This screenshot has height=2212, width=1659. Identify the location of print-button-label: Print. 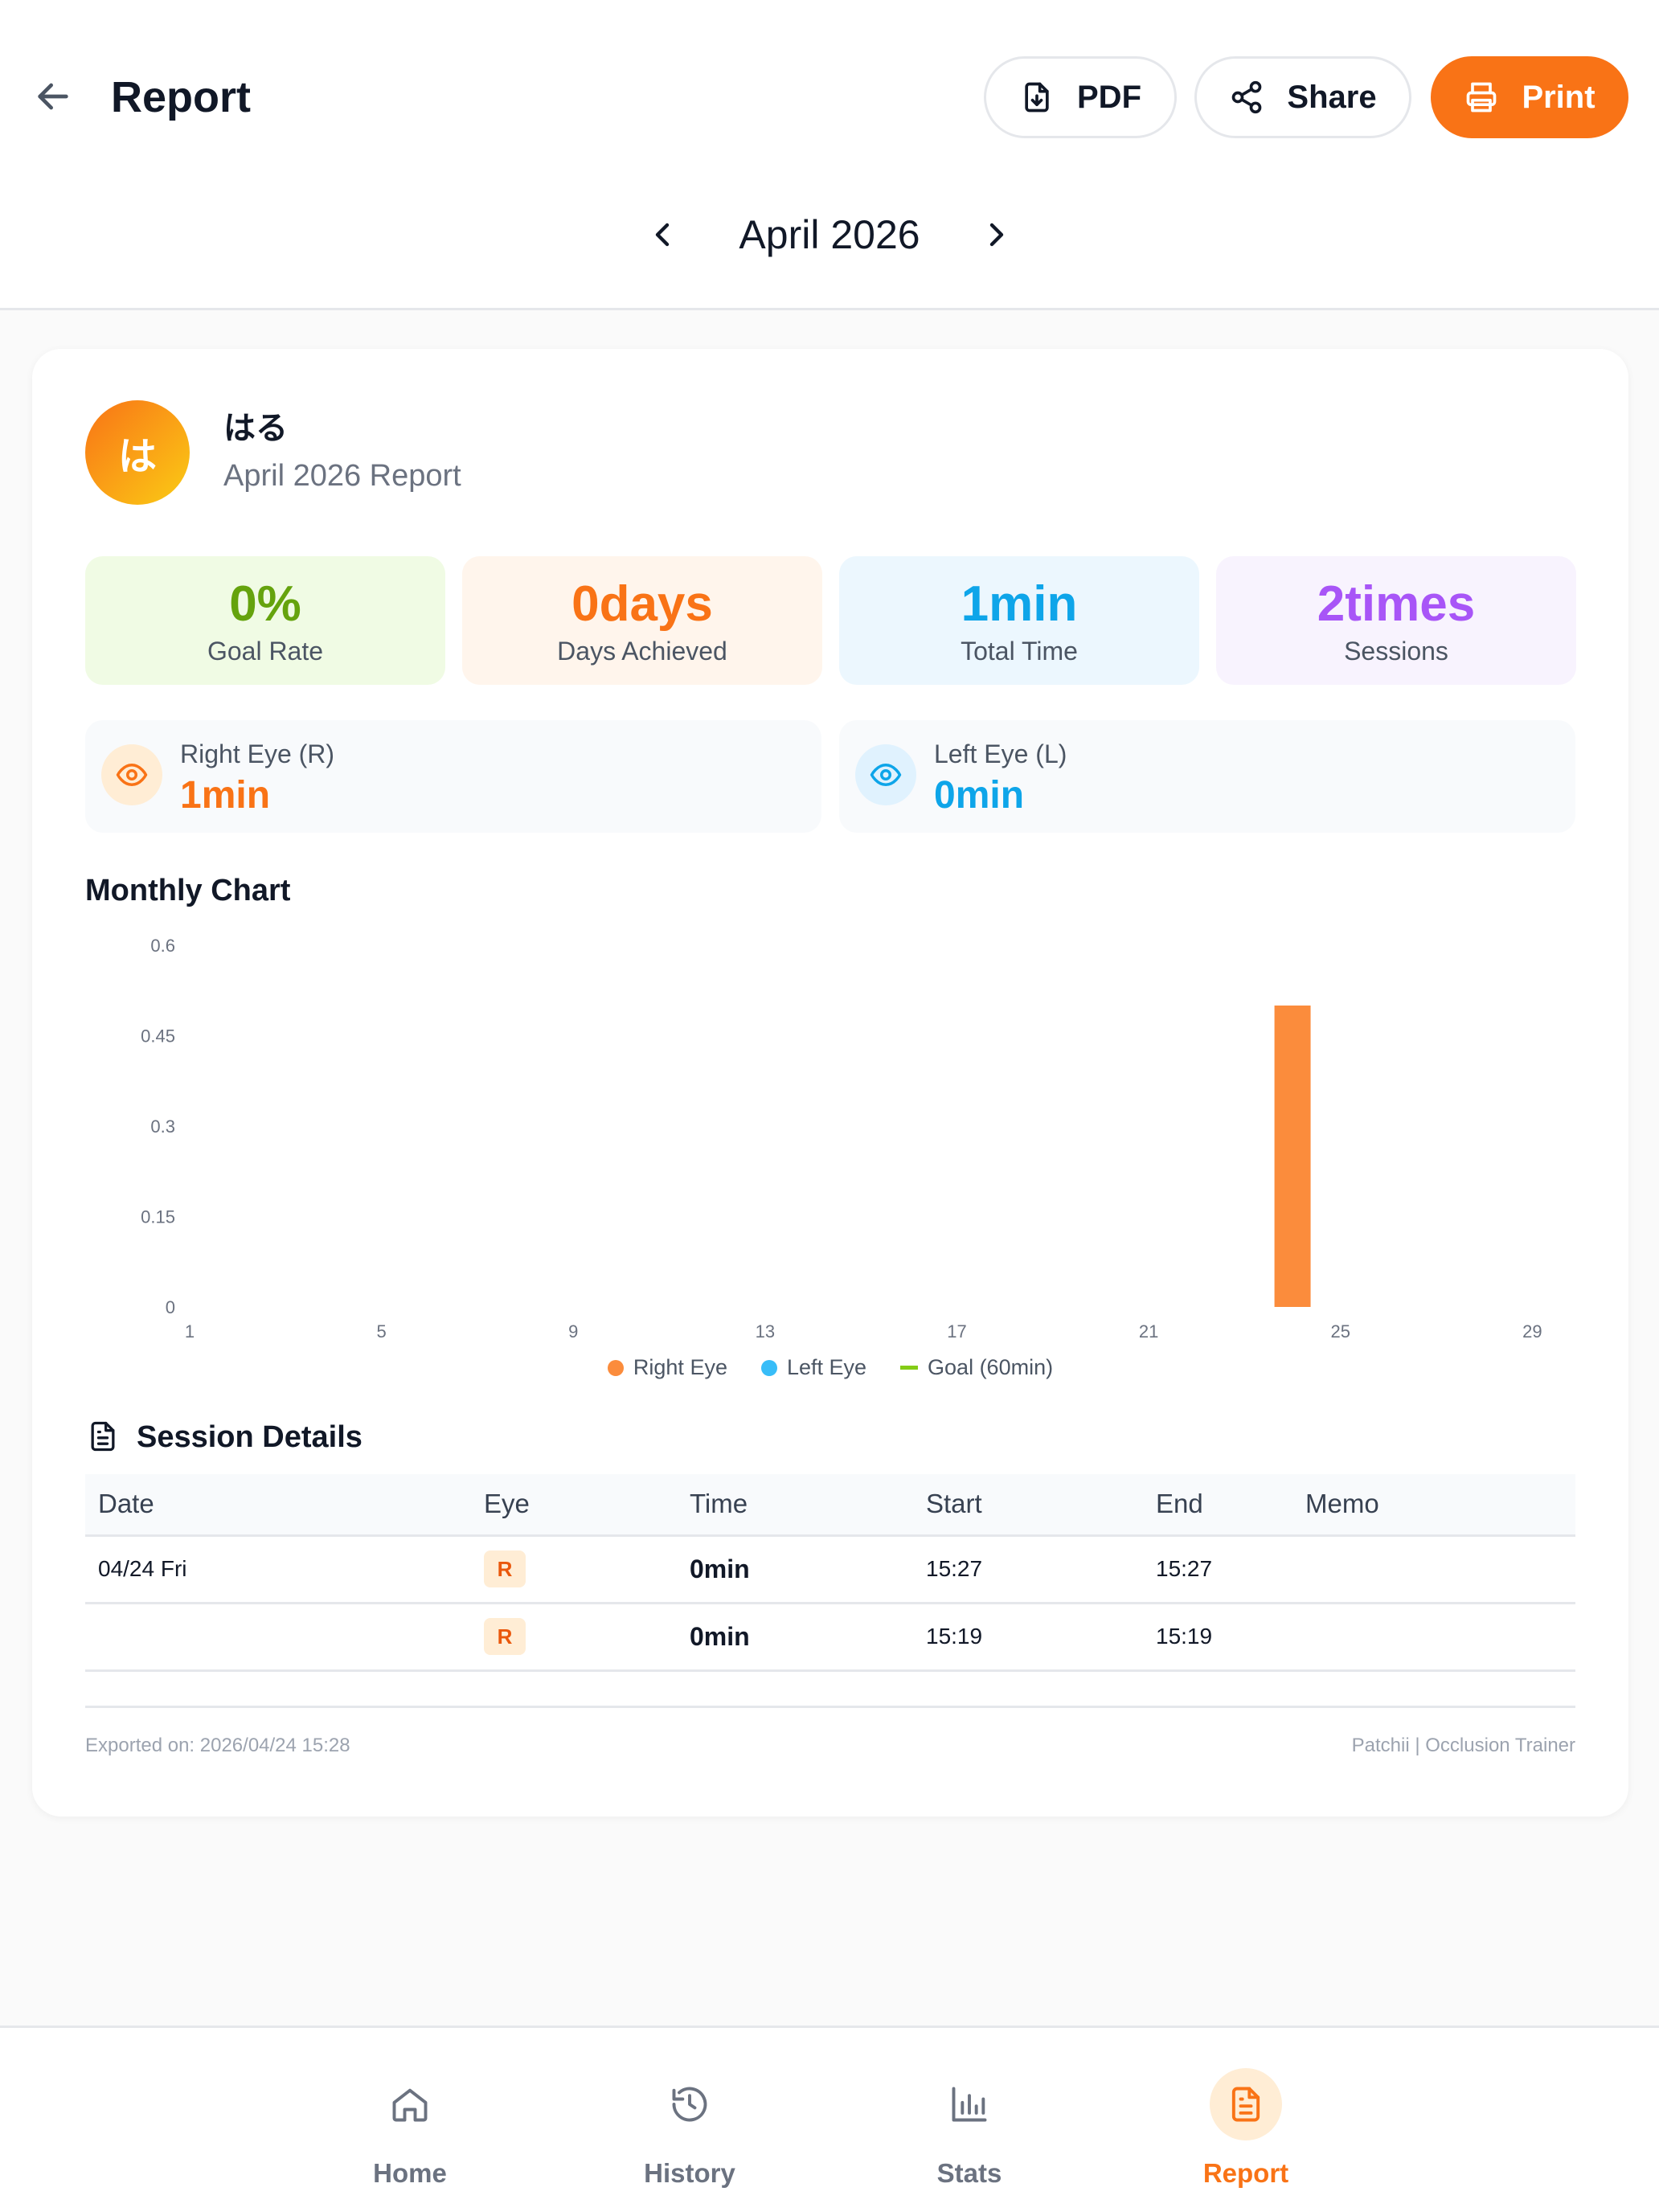
(1559, 97).